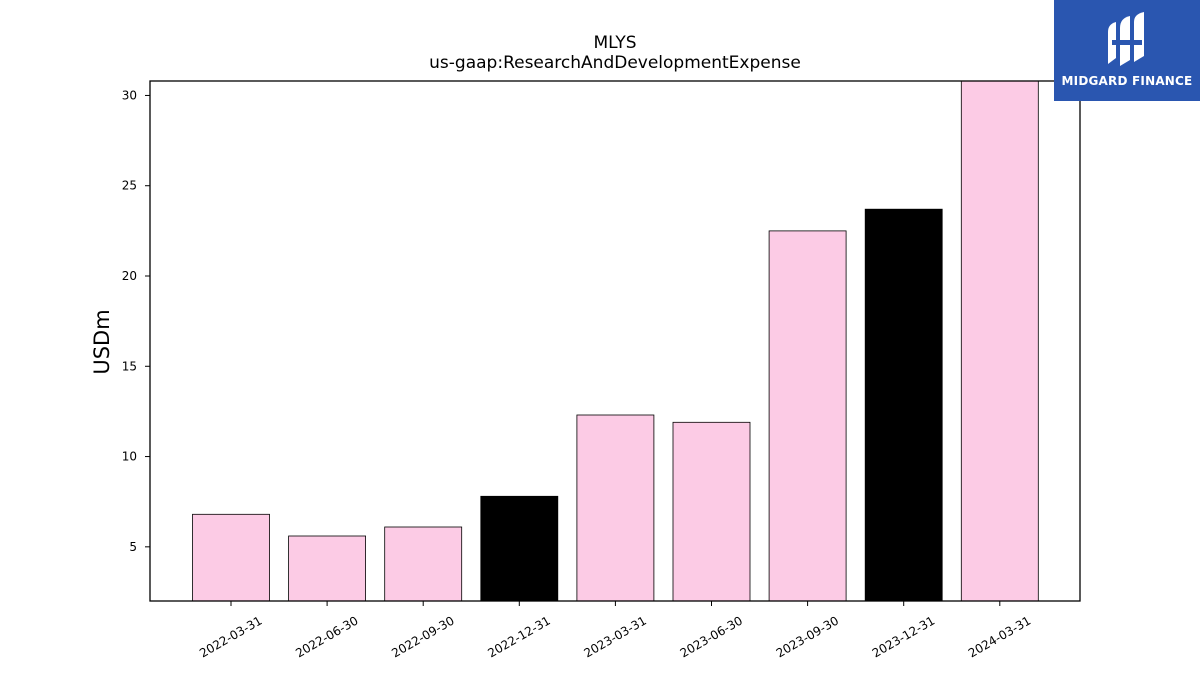 The width and height of the screenshot is (1200, 675). Describe the element at coordinates (129, 276) in the screenshot. I see `y-tick-label: 20` at that location.